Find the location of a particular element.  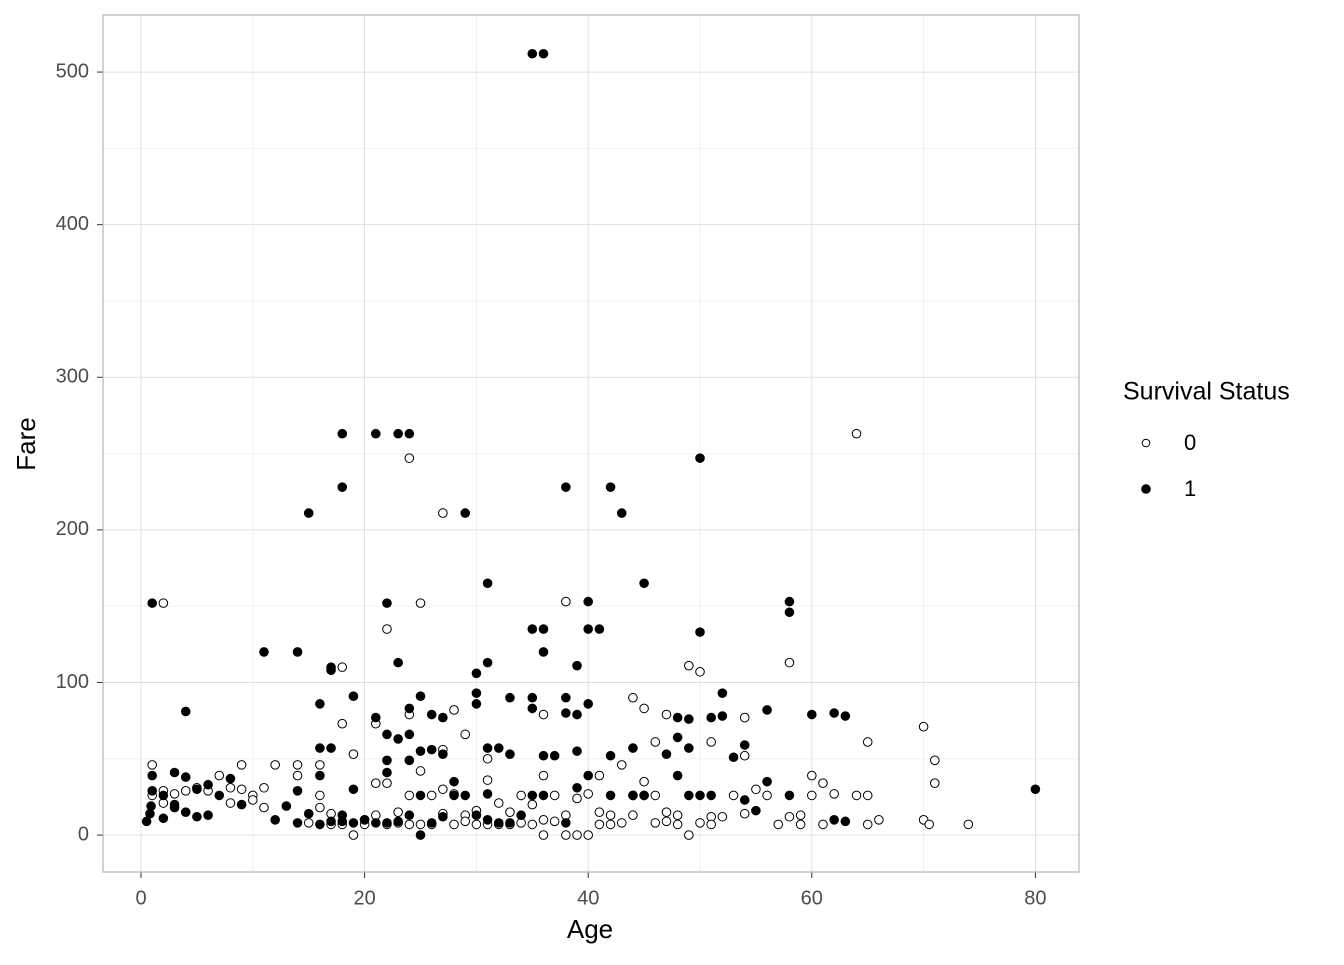

x-tick-label: 40 is located at coordinates (588, 898).